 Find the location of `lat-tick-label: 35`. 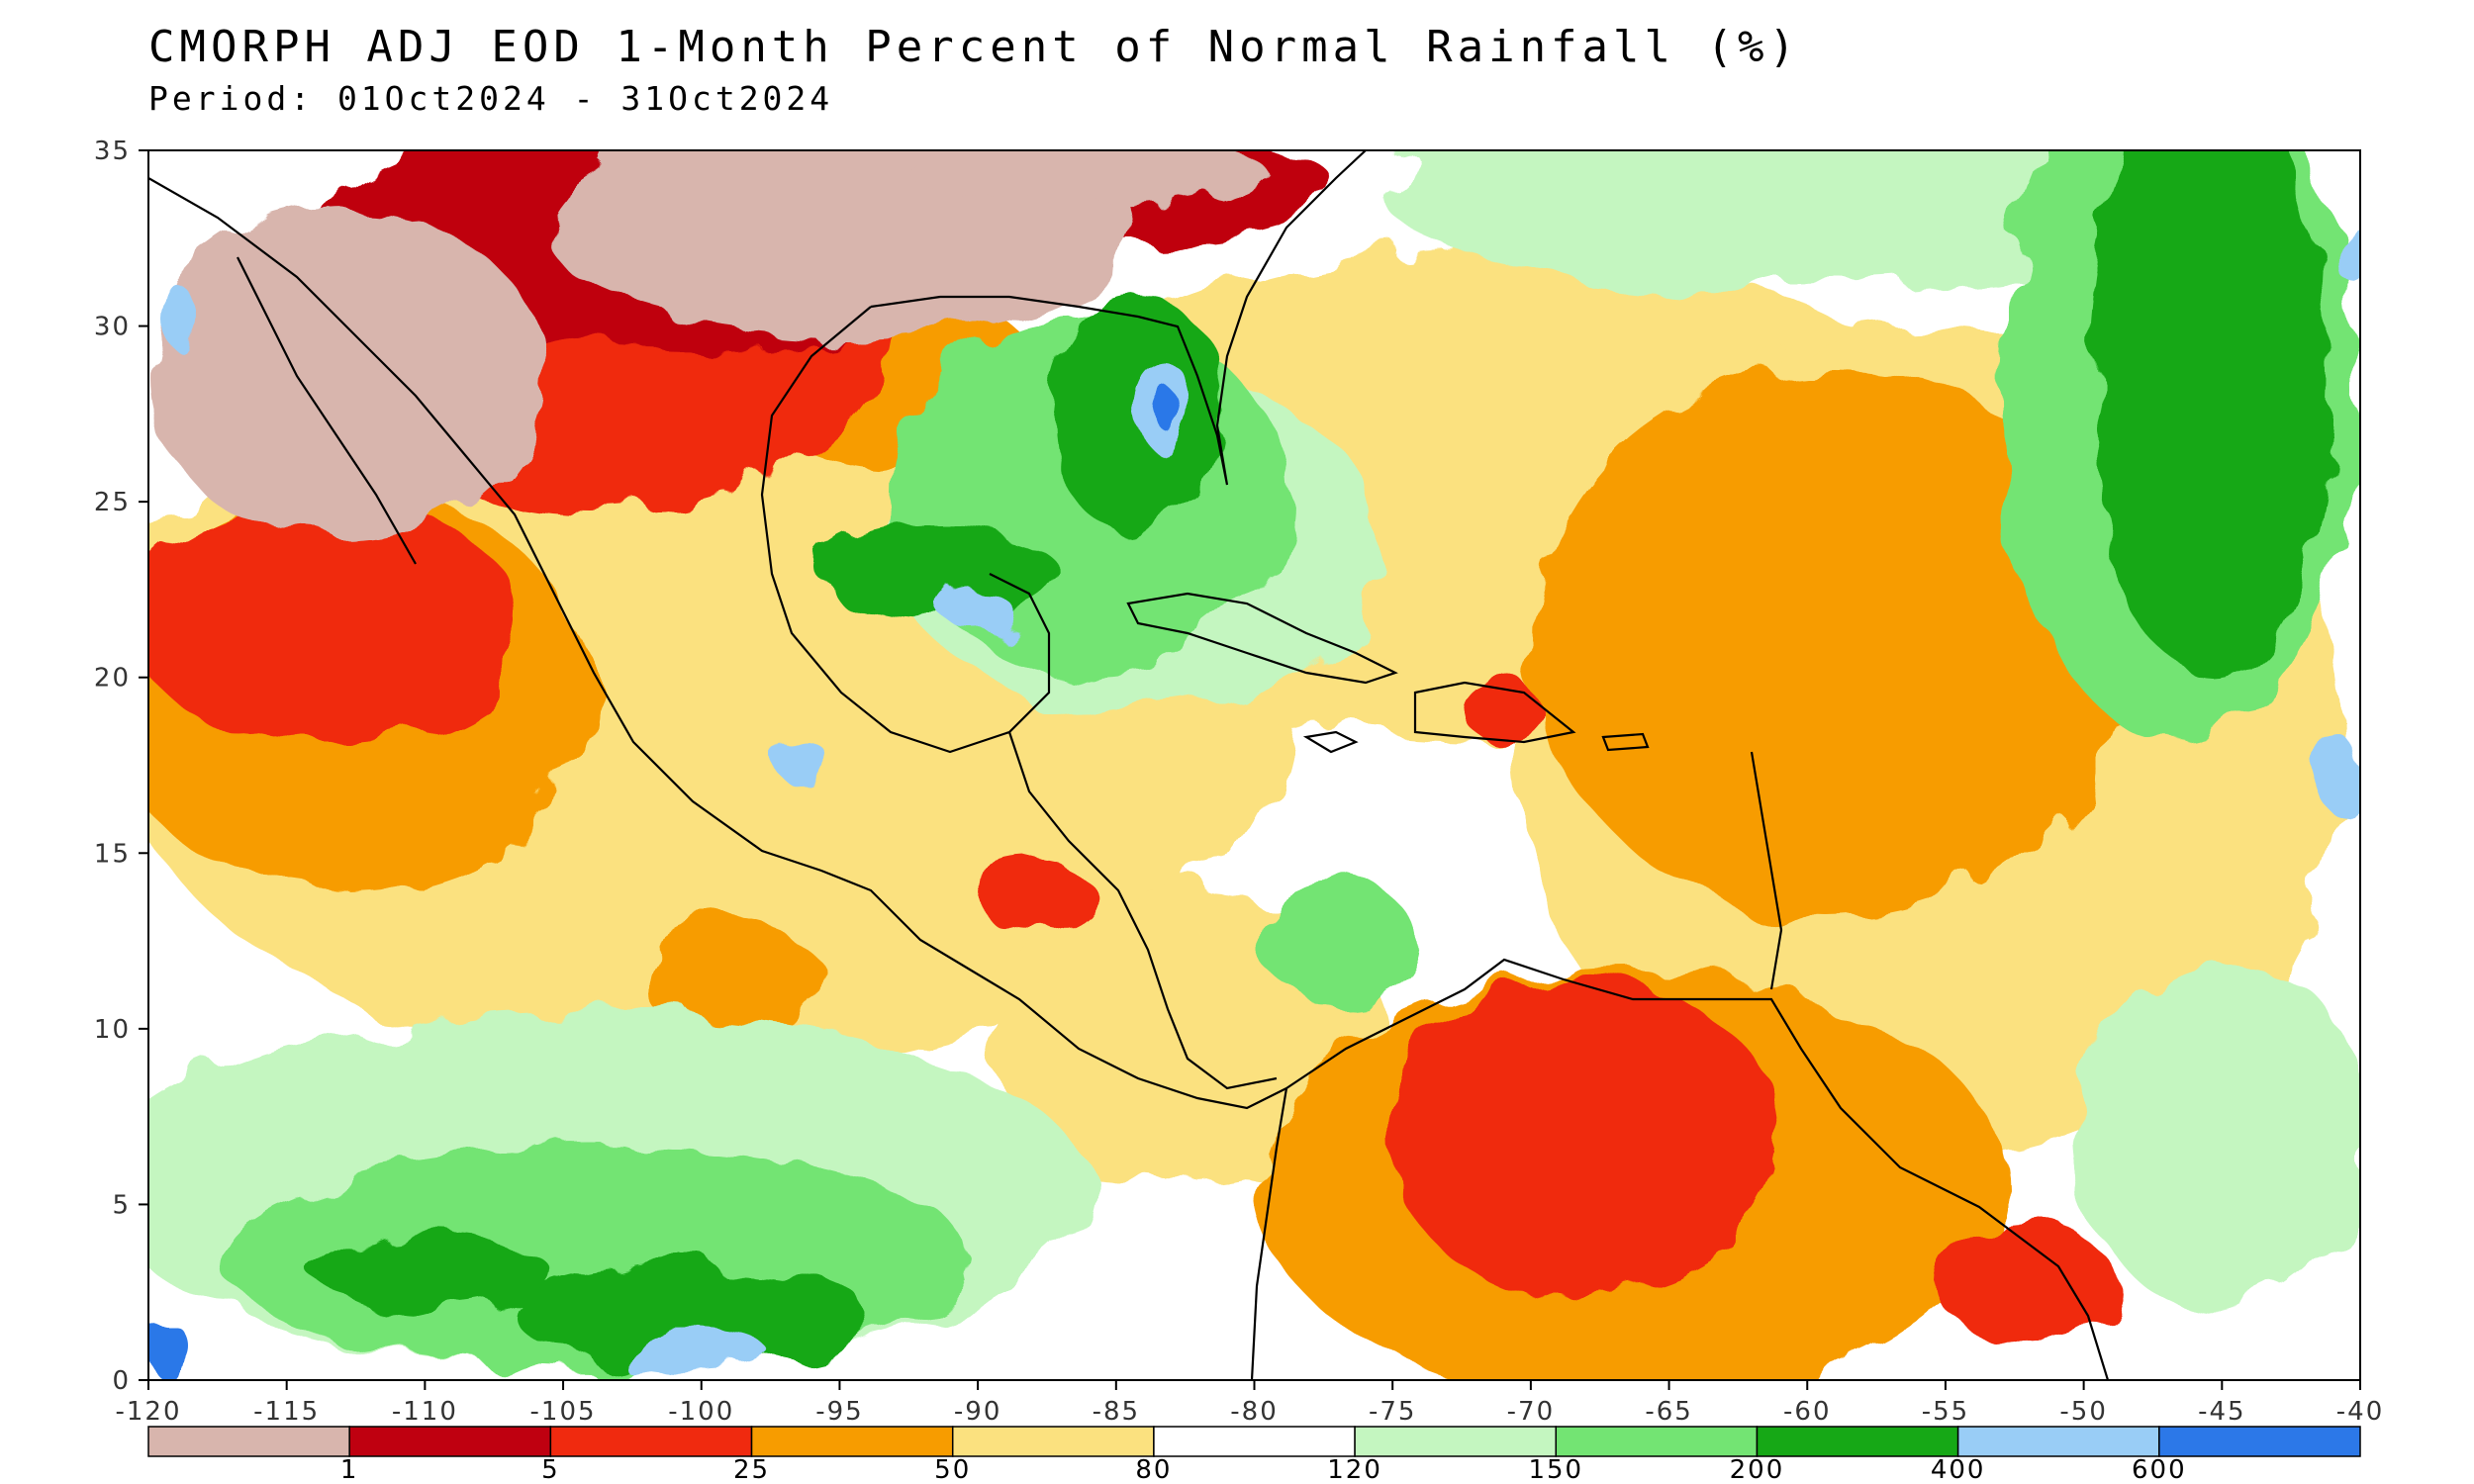

lat-tick-label: 35 is located at coordinates (112, 151).